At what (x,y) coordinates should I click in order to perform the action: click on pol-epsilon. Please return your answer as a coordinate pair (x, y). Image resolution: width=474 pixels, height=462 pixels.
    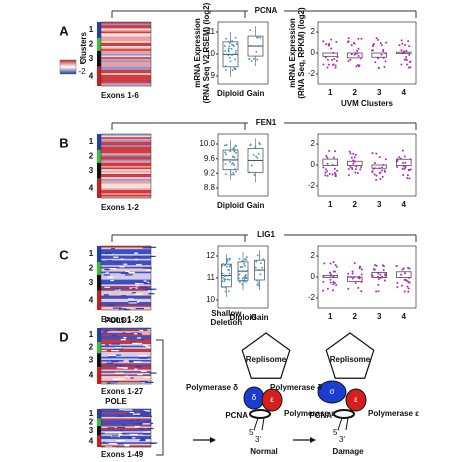
    Looking at the image, I should click on (356, 400).